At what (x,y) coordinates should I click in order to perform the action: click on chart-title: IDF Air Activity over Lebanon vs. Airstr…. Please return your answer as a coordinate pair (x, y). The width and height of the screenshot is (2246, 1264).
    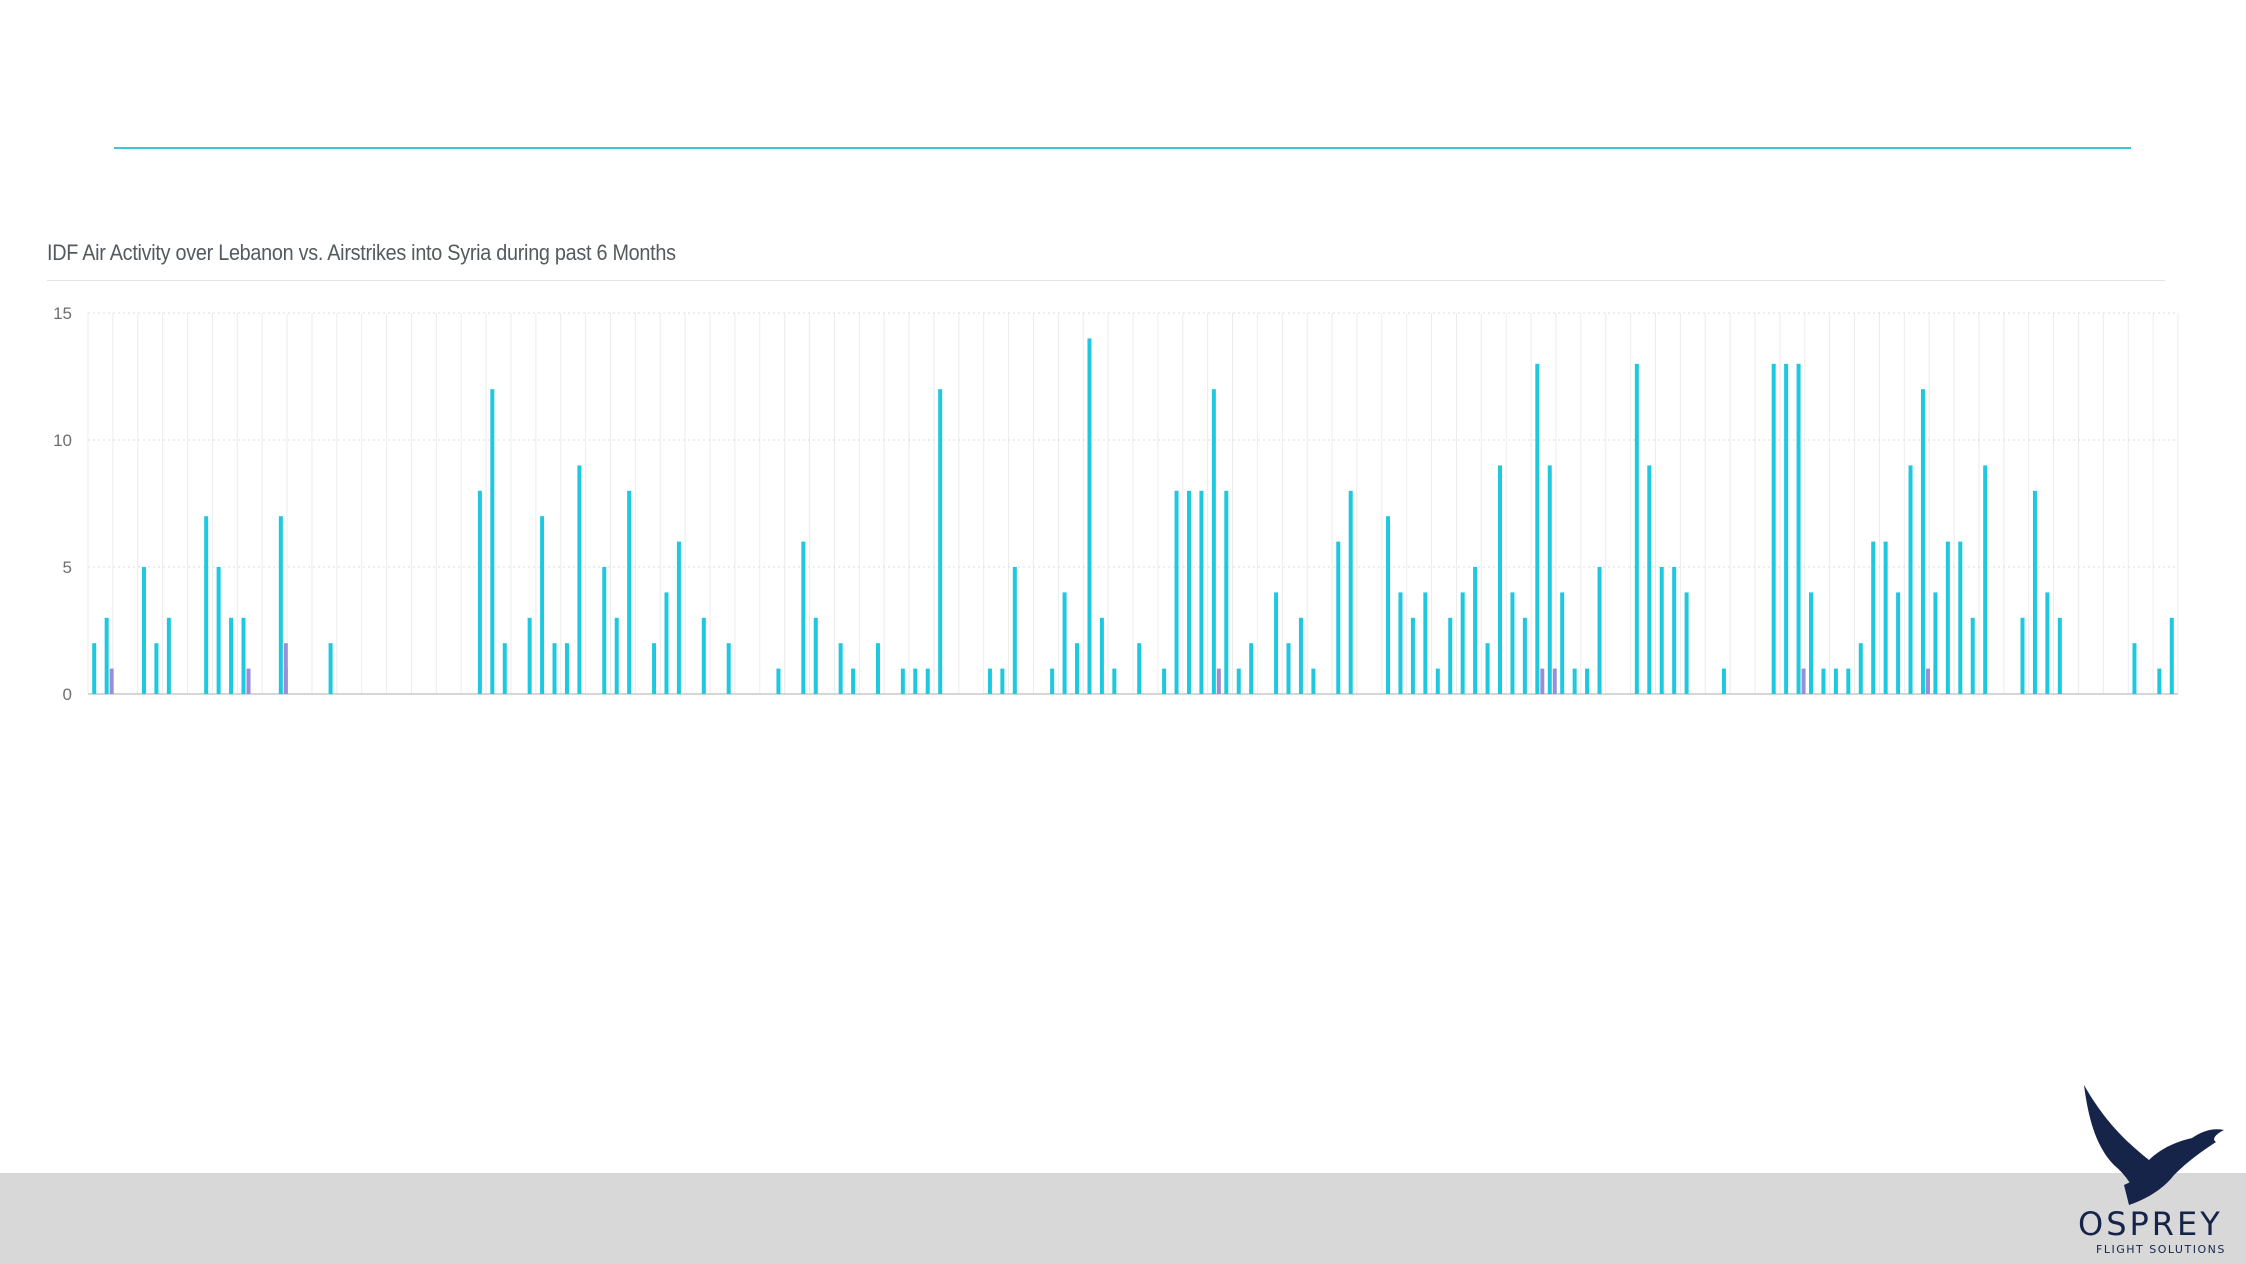
    Looking at the image, I should click on (361, 252).